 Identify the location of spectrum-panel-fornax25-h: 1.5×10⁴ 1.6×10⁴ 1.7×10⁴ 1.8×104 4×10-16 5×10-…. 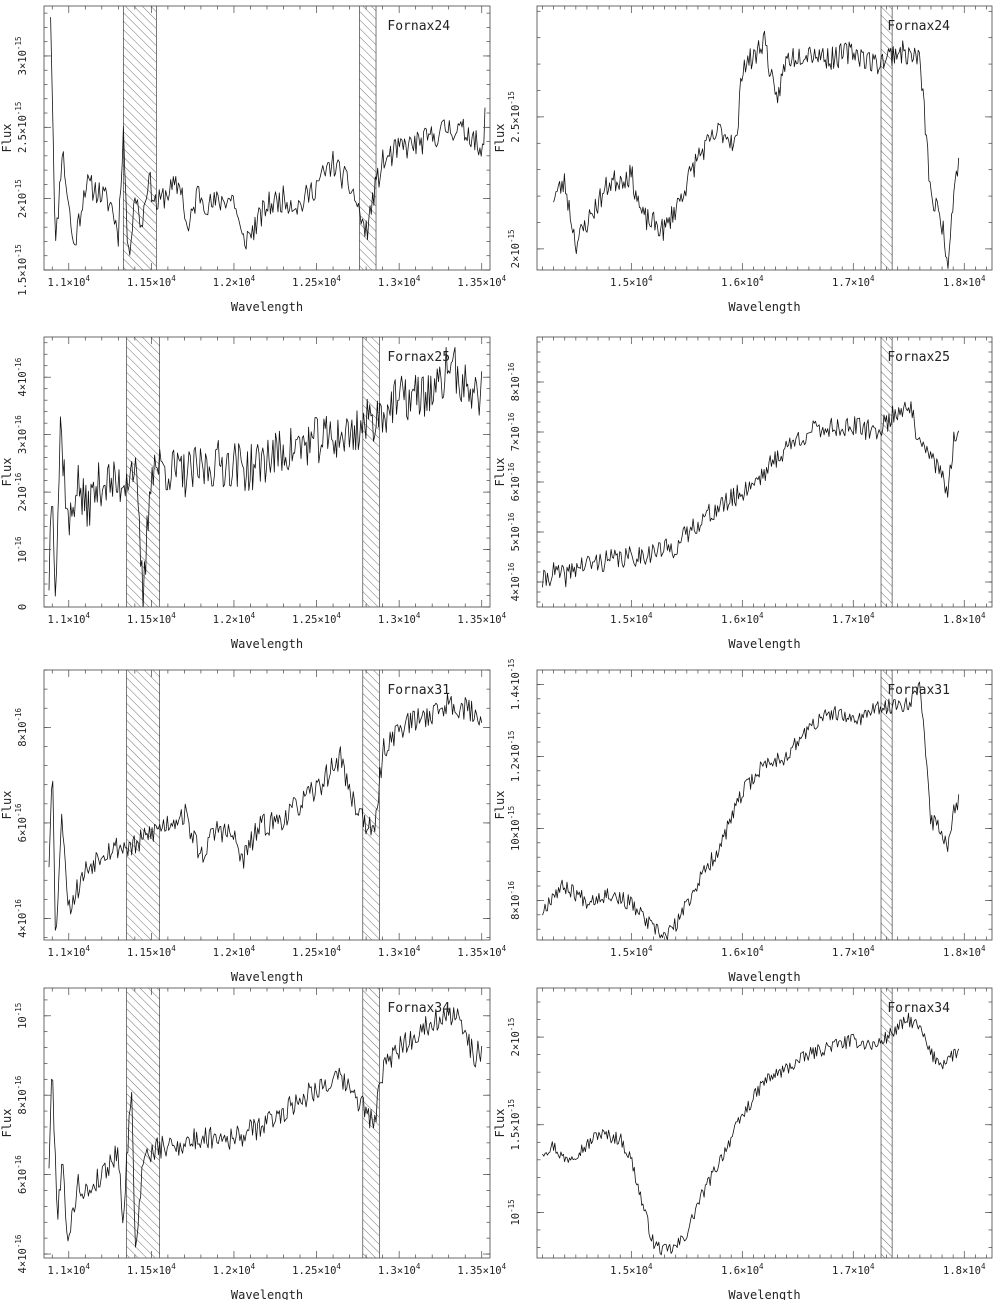
(743, 493).